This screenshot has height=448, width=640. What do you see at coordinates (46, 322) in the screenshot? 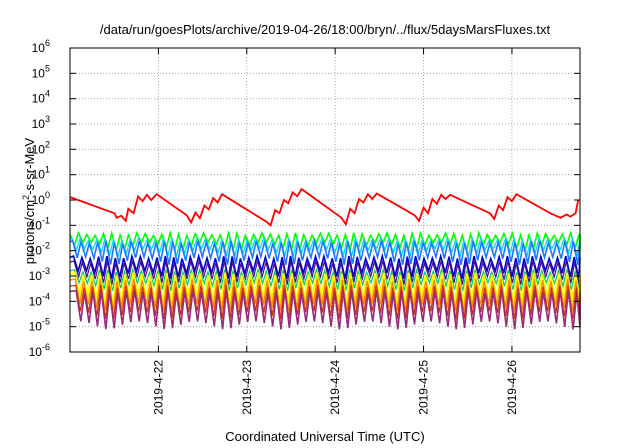
I see `y-tick-exp: -5` at bounding box center [46, 322].